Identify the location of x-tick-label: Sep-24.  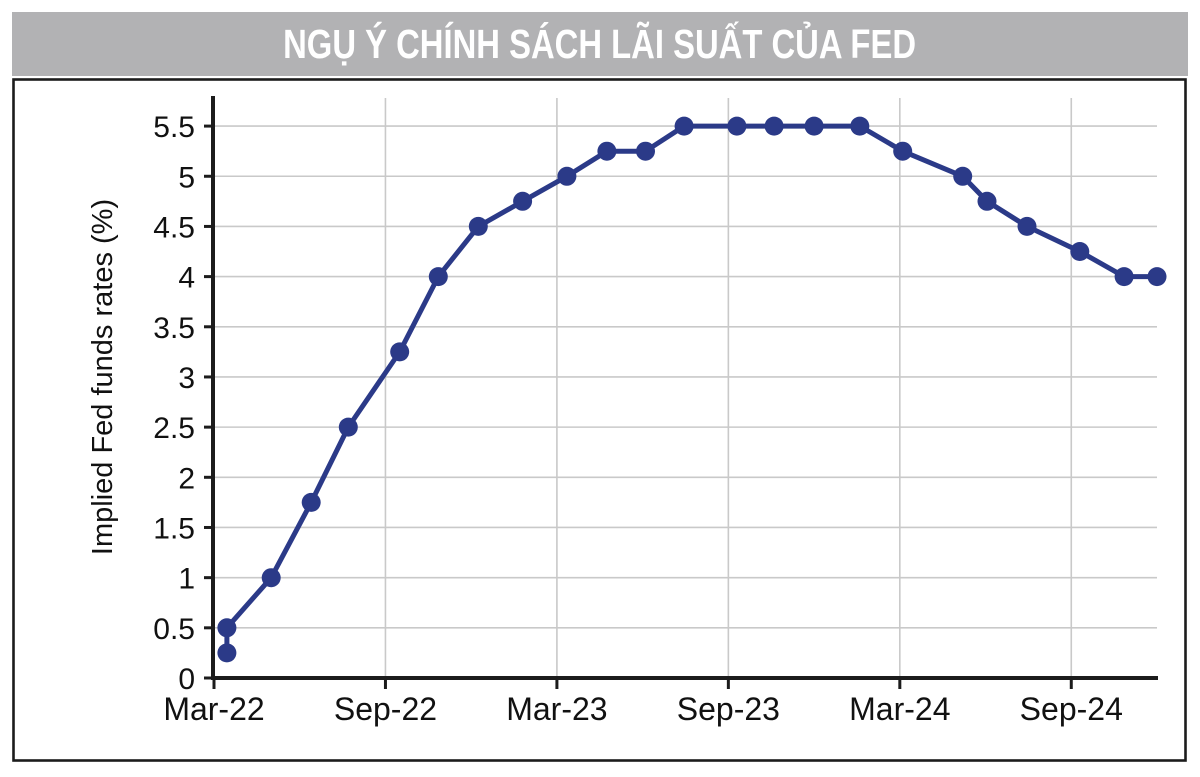
(1071, 709).